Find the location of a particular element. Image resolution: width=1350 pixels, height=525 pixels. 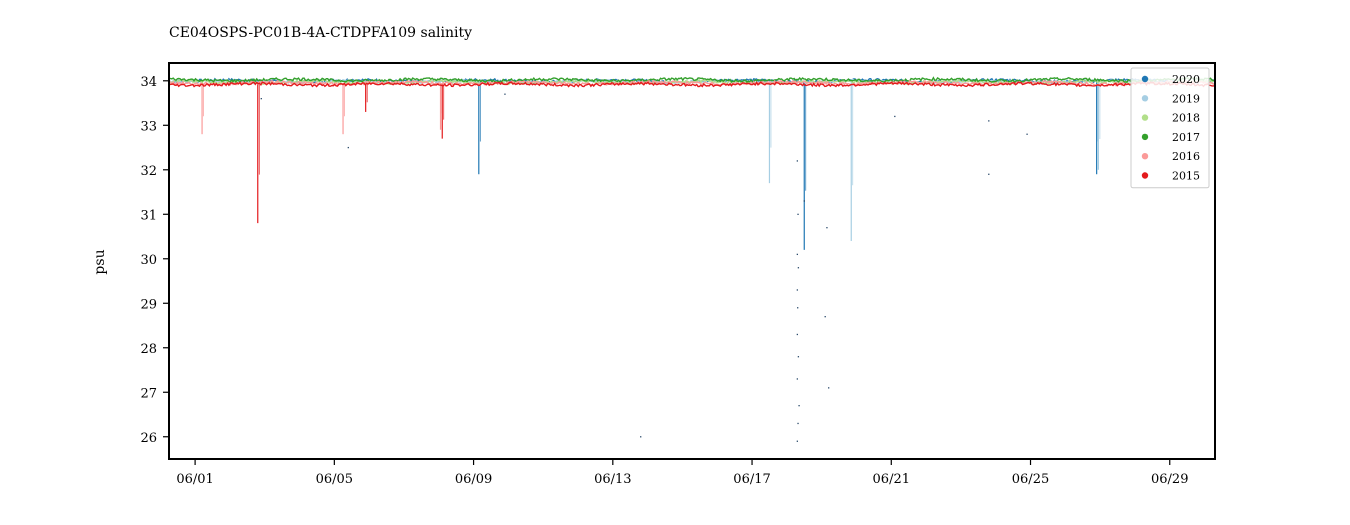

y-tick-label: 29 is located at coordinates (148, 304).